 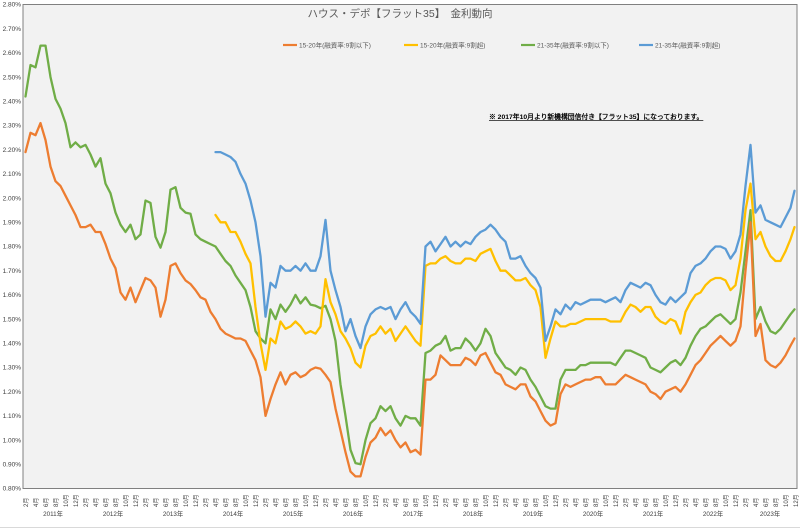 What do you see at coordinates (12, 489) in the screenshot?
I see `svg-text: 0.80%` at bounding box center [12, 489].